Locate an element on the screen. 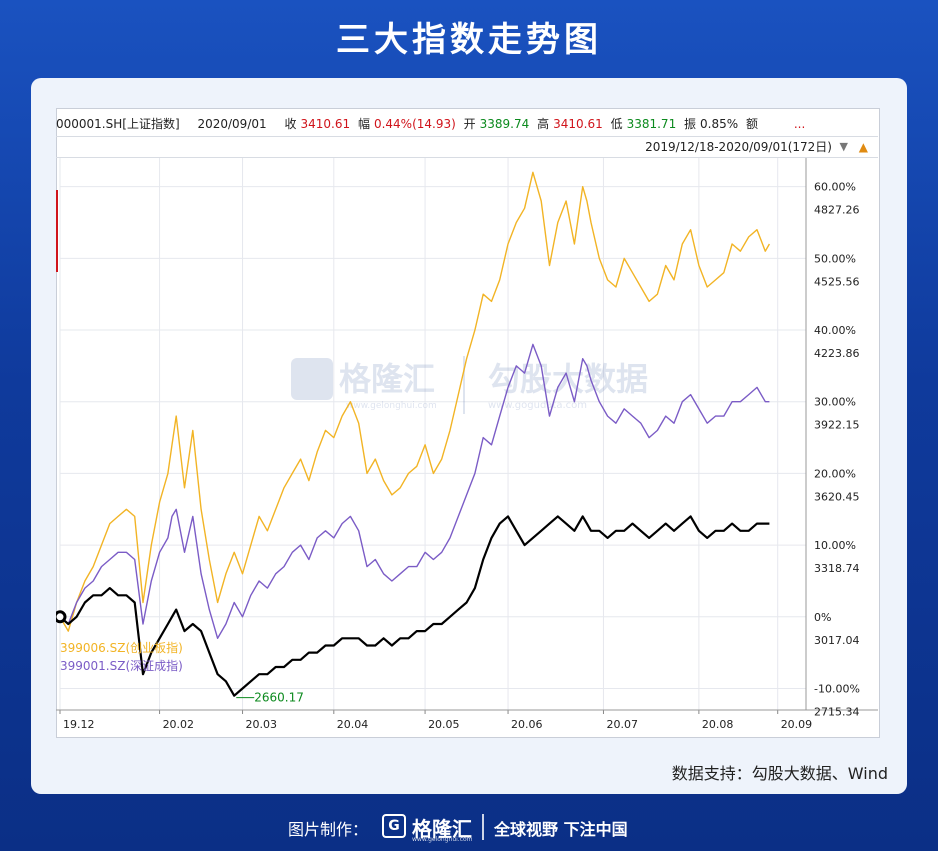 Image resolution: width=938 pixels, height=851 pixels. change-value: 0.44%(14.93) is located at coordinates (414, 124).